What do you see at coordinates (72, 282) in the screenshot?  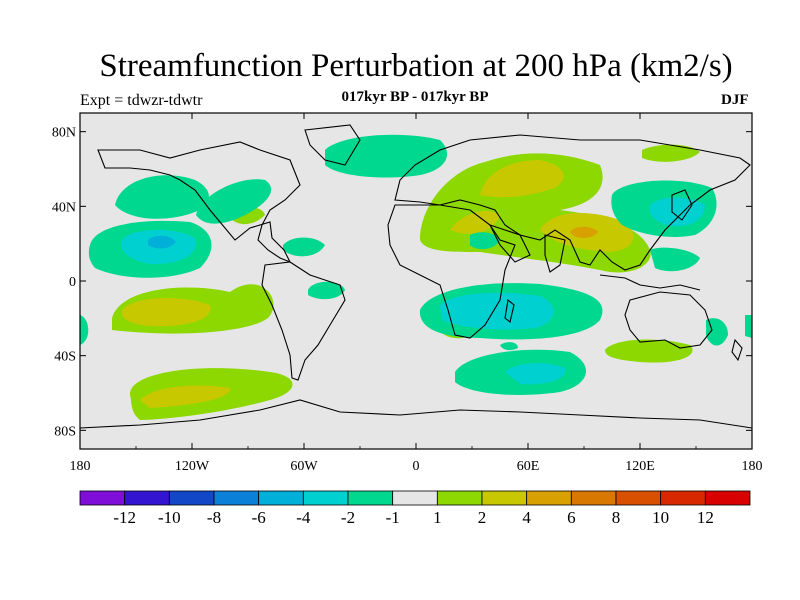 I see `lat-tick-label: 0` at bounding box center [72, 282].